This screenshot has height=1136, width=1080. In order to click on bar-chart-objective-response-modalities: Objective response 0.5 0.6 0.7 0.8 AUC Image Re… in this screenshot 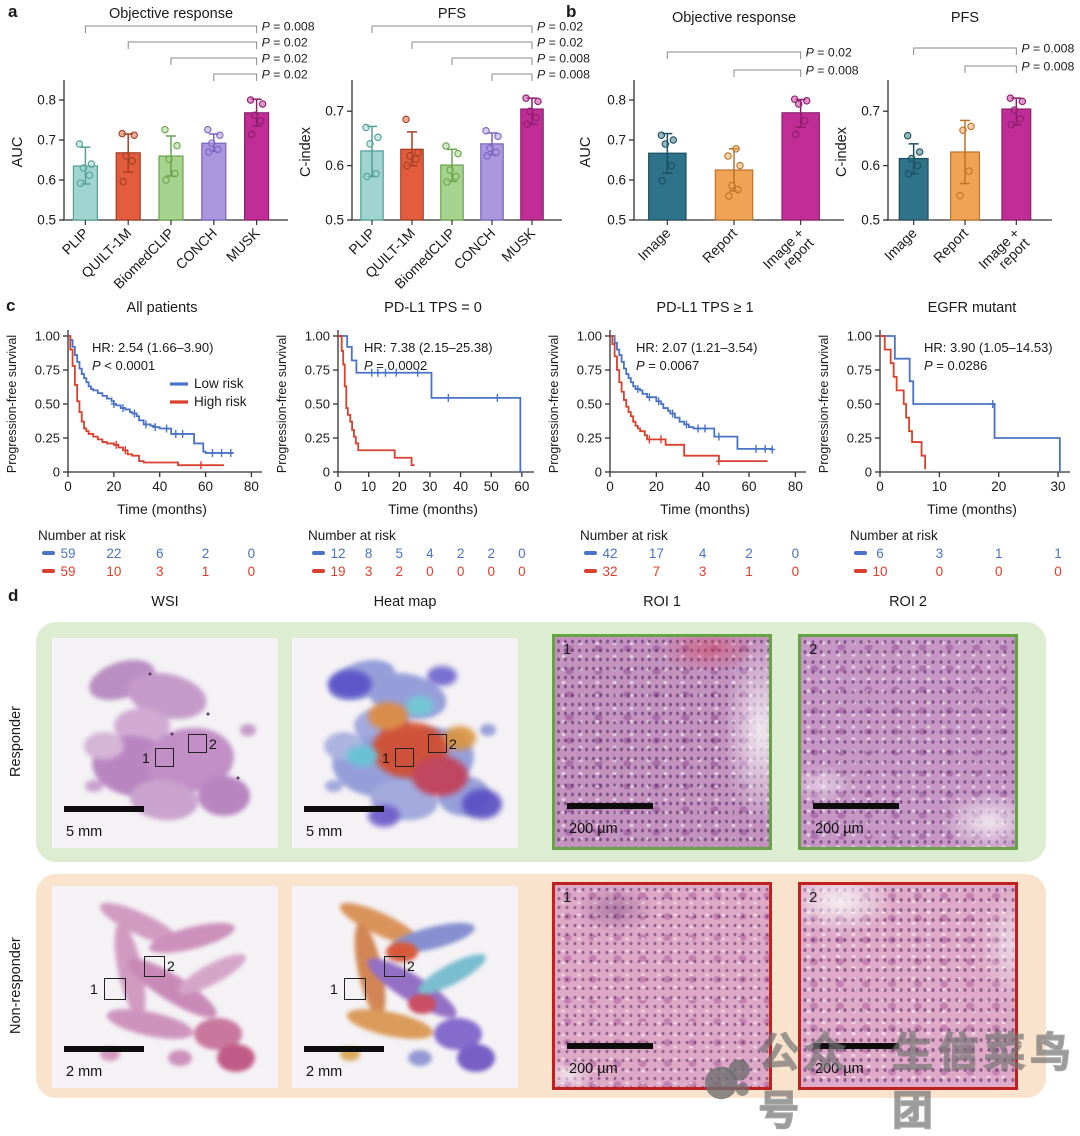, I will do `click(722, 150)`.